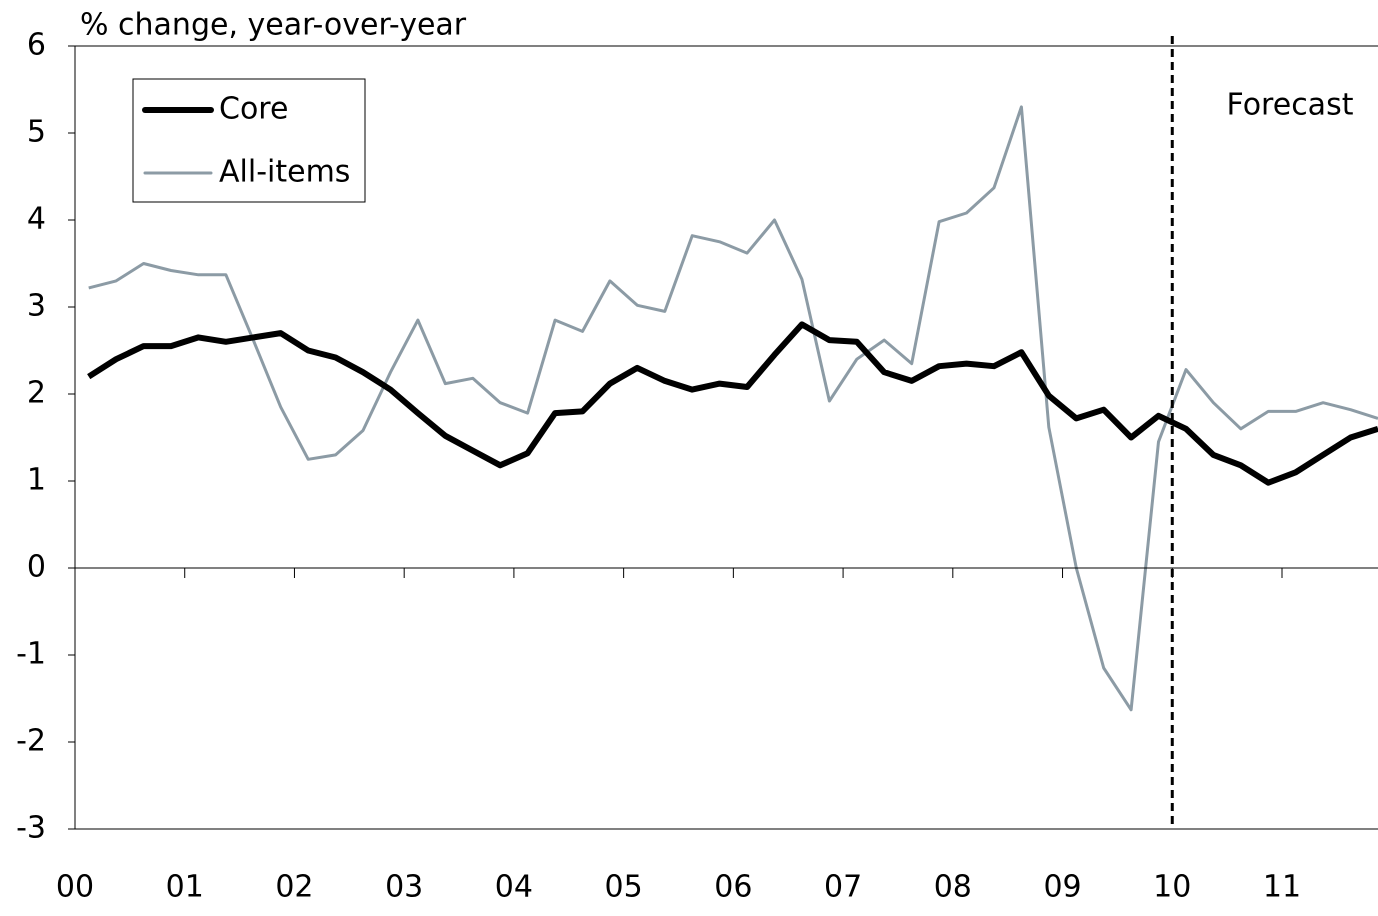 The image size is (1378, 916). I want to click on y-tick-label: -3, so click(31, 828).